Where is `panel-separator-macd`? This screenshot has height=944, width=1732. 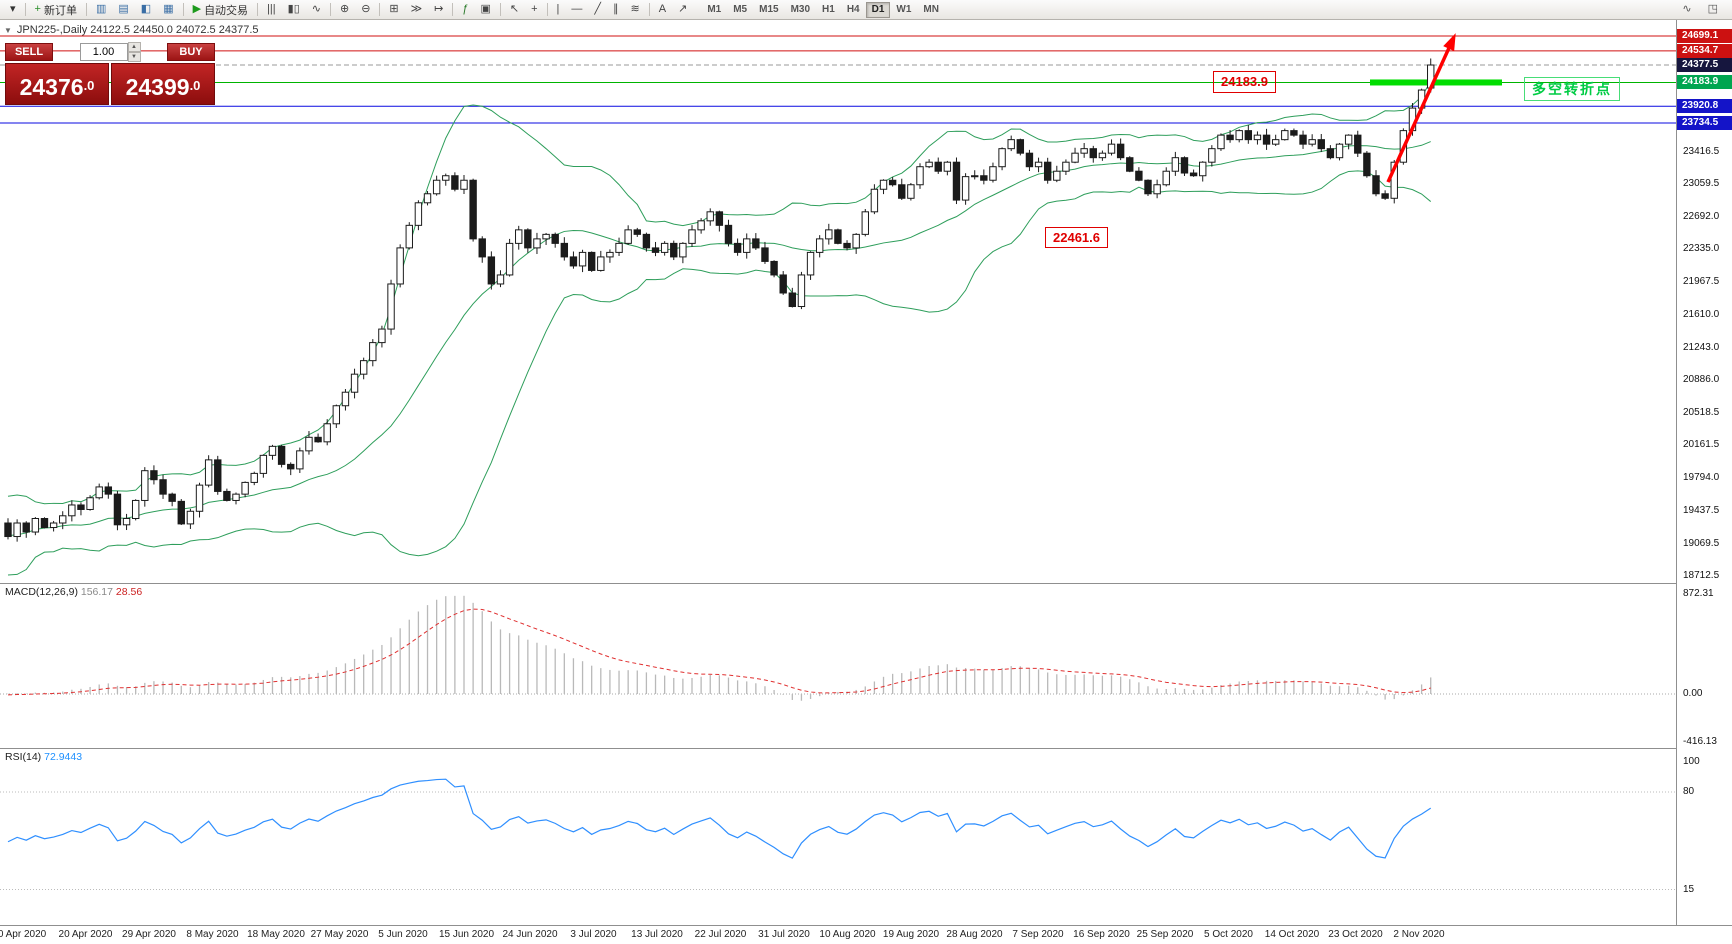
panel-separator-macd is located at coordinates (866, 583).